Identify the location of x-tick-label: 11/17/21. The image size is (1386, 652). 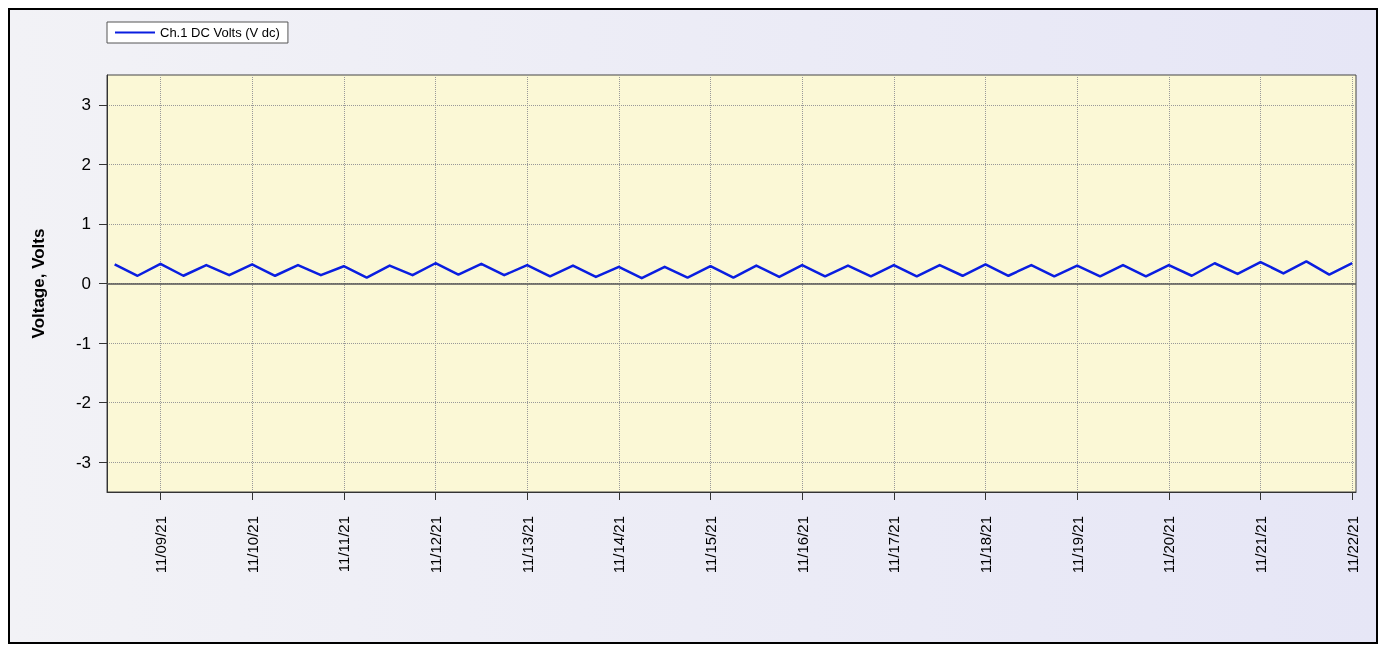
(894, 545).